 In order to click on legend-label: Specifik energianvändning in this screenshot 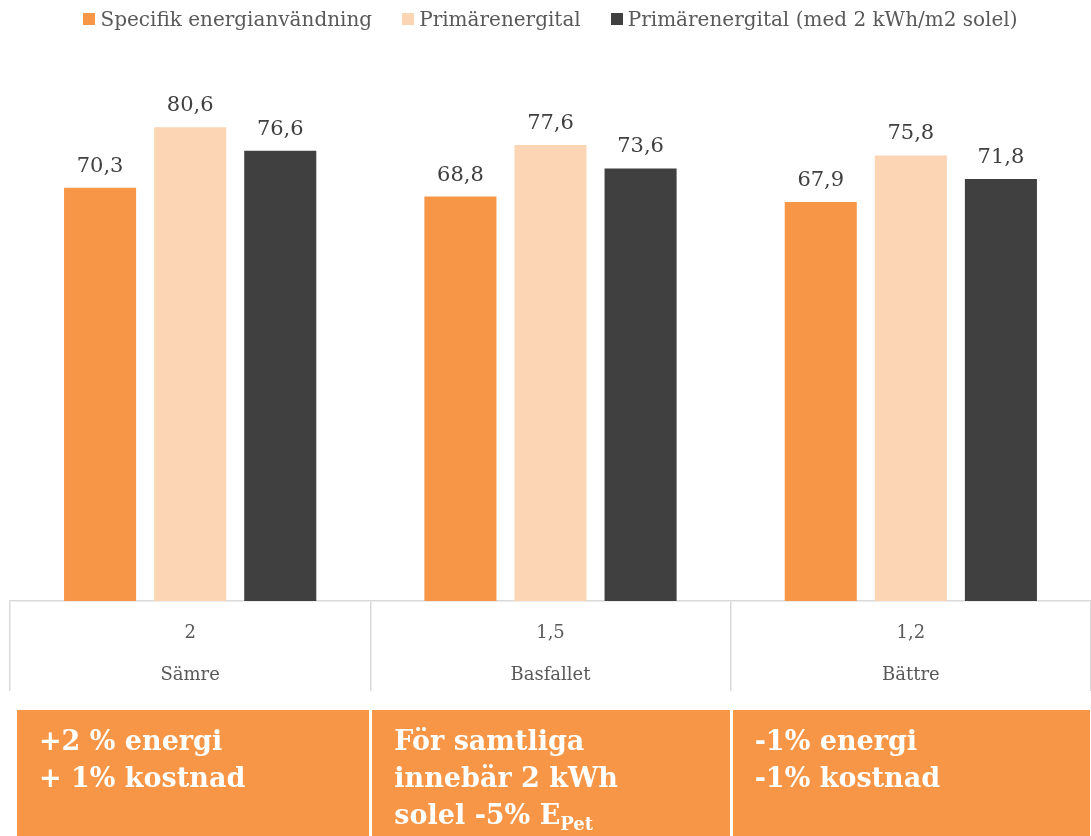, I will do `click(236, 19)`.